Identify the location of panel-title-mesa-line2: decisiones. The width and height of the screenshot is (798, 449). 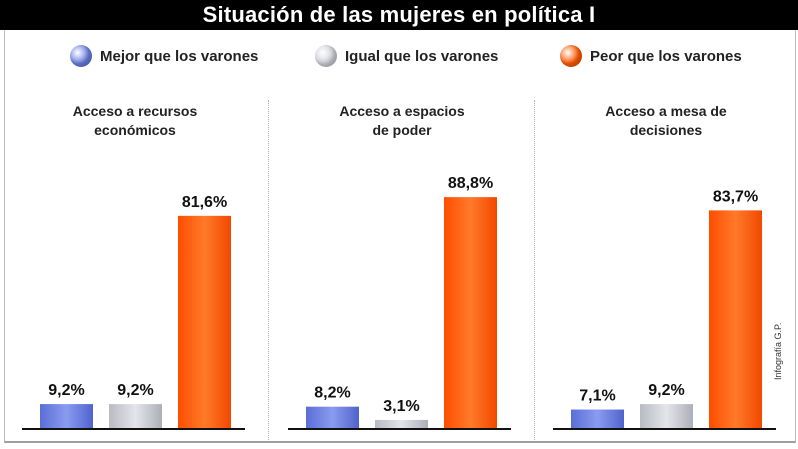
(666, 130).